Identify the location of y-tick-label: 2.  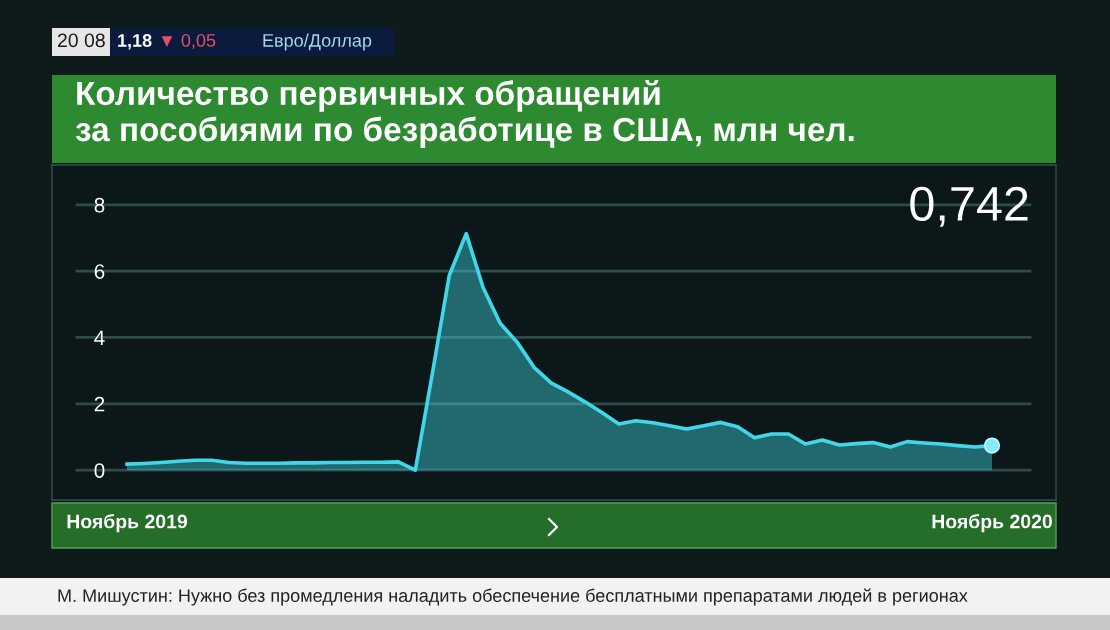
(99, 404).